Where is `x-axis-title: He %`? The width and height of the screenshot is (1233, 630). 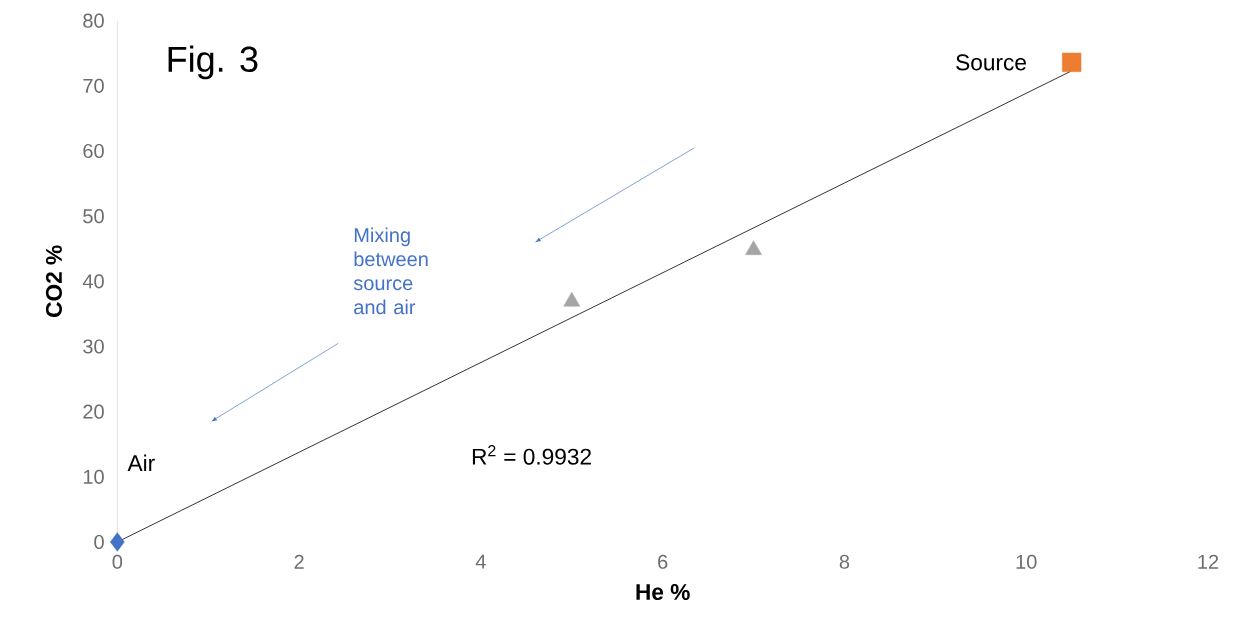 x-axis-title: He % is located at coordinates (663, 592).